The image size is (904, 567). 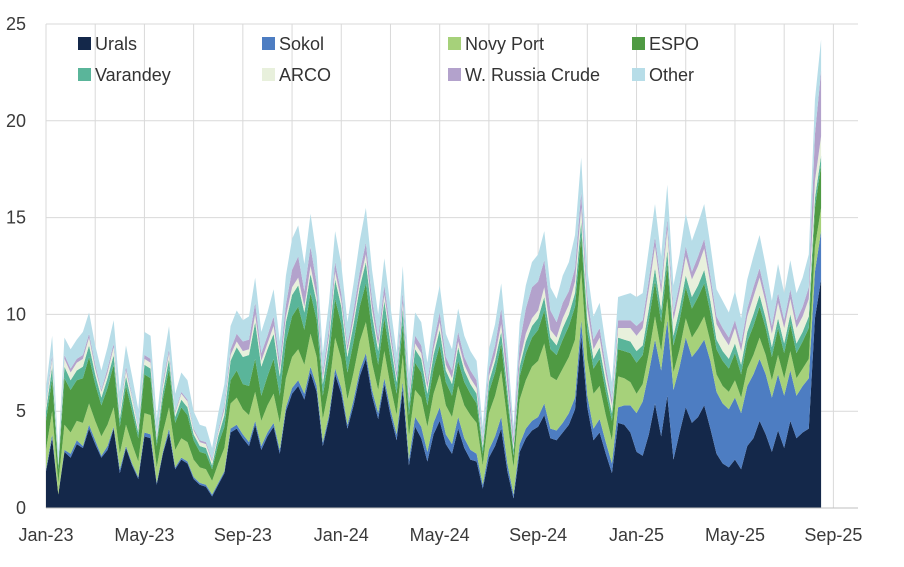 I want to click on legend-swatch-espo, so click(x=638, y=43).